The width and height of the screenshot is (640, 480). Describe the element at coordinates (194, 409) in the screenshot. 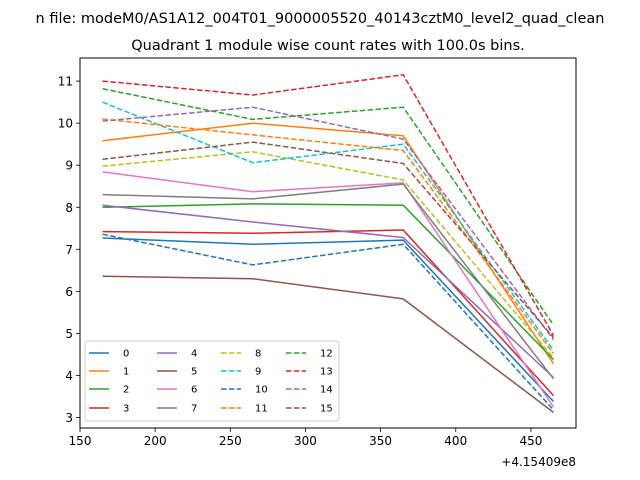

I see `legend-label: 7` at that location.